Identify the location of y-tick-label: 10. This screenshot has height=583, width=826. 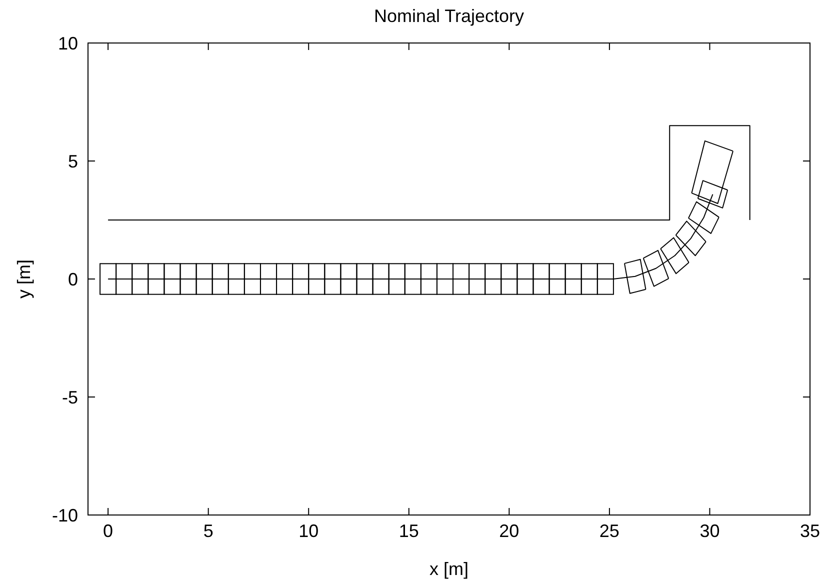
(68, 43).